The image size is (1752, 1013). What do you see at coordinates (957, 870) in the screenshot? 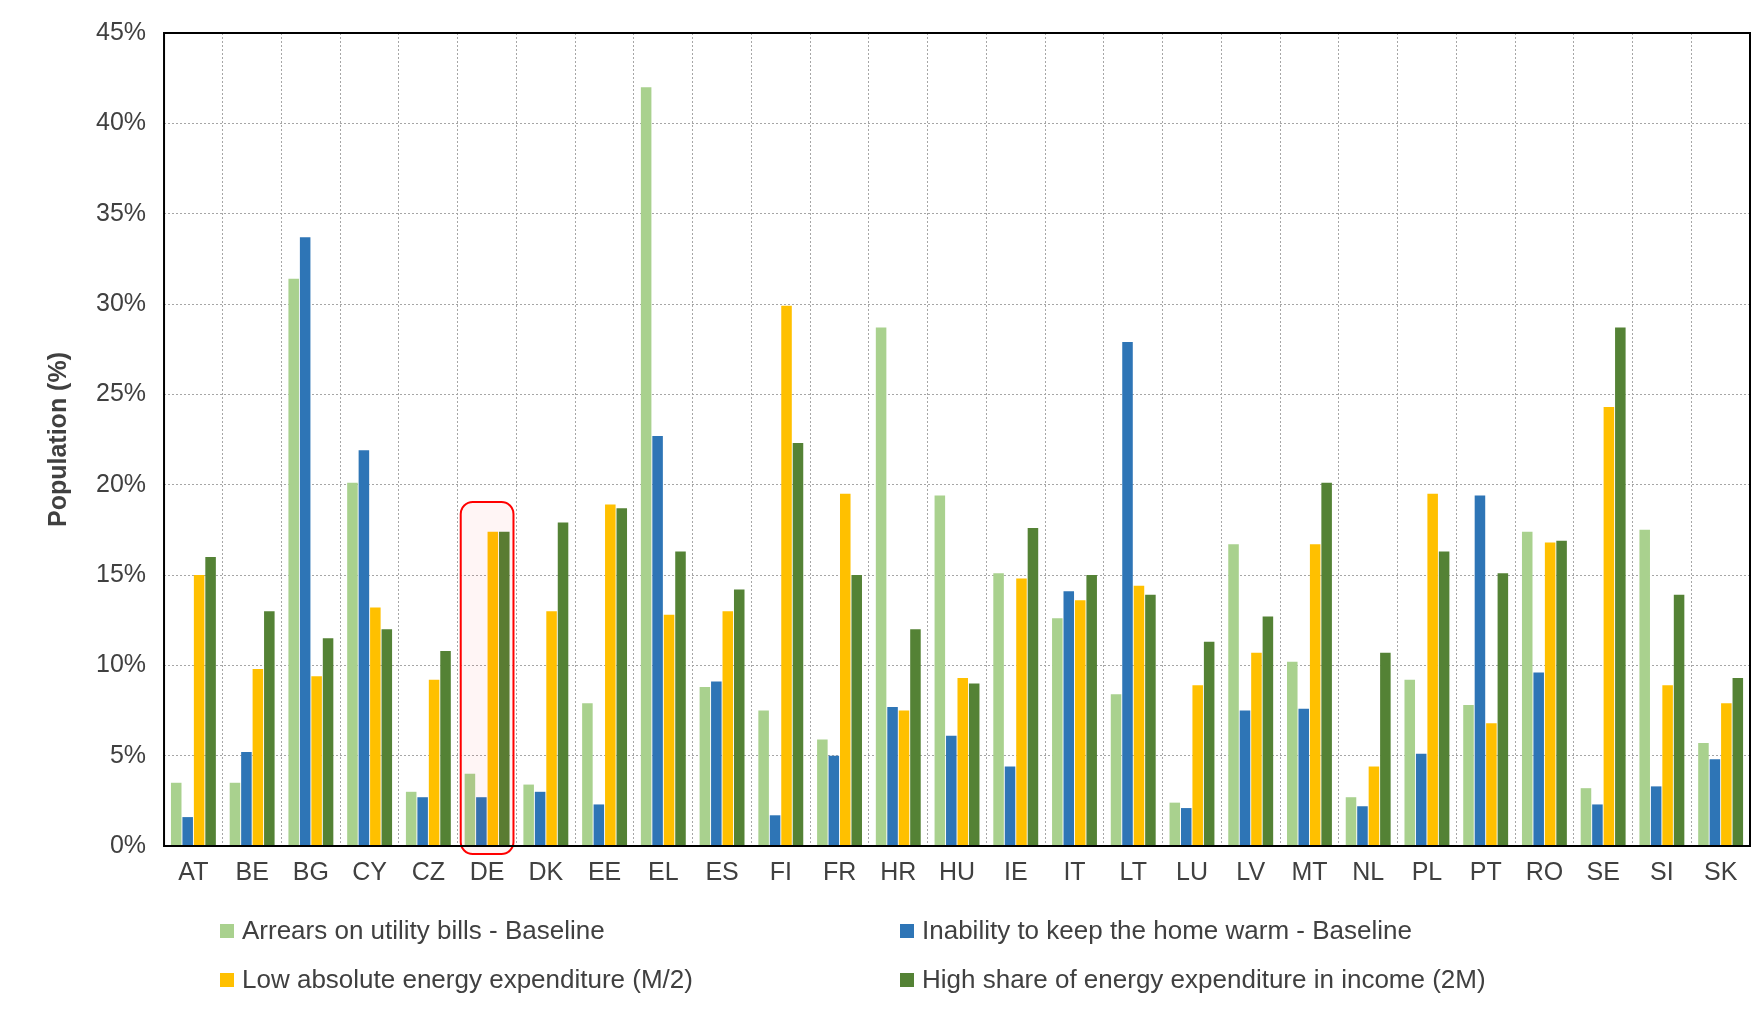
I see `x-tick-label: HU` at bounding box center [957, 870].